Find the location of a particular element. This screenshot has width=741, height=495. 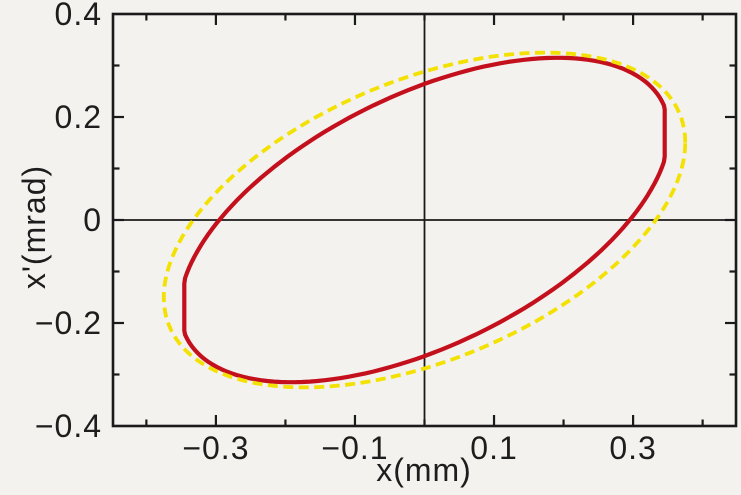

y-tick-label: −0.4 is located at coordinates (68, 426).